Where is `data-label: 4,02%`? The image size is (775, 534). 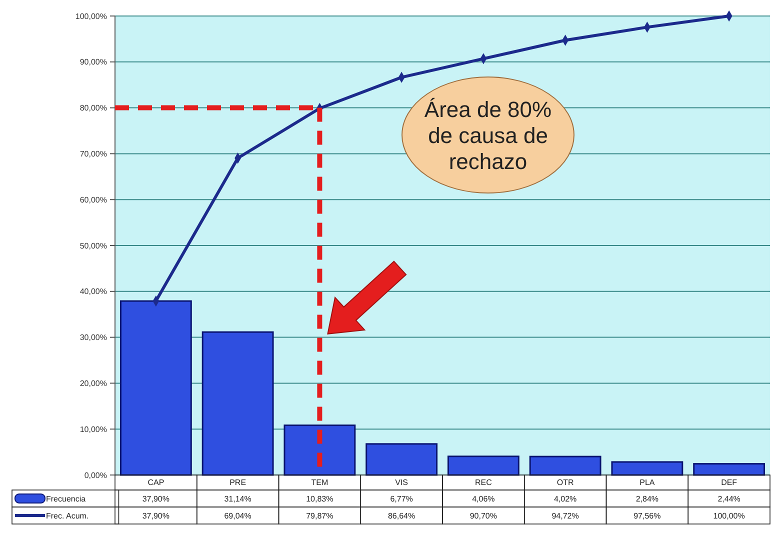
data-label: 4,02% is located at coordinates (565, 499).